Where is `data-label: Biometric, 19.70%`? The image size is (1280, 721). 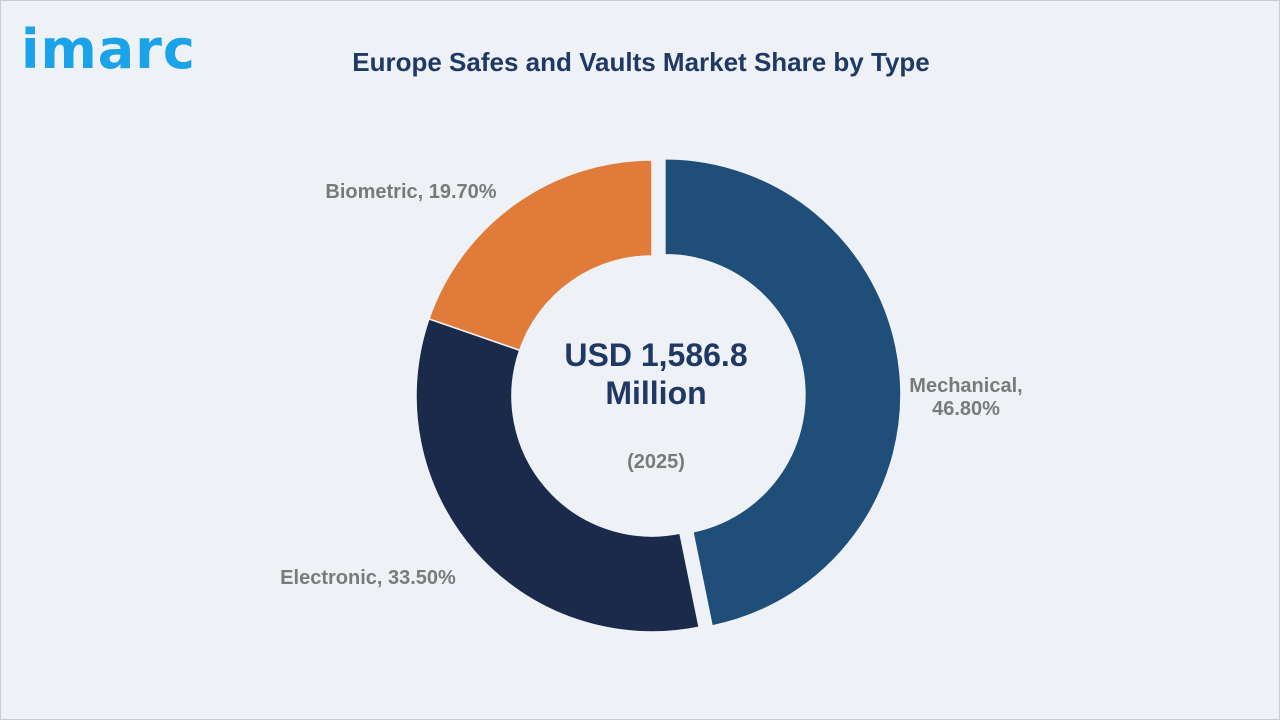 data-label: Biometric, 19.70% is located at coordinates (411, 192).